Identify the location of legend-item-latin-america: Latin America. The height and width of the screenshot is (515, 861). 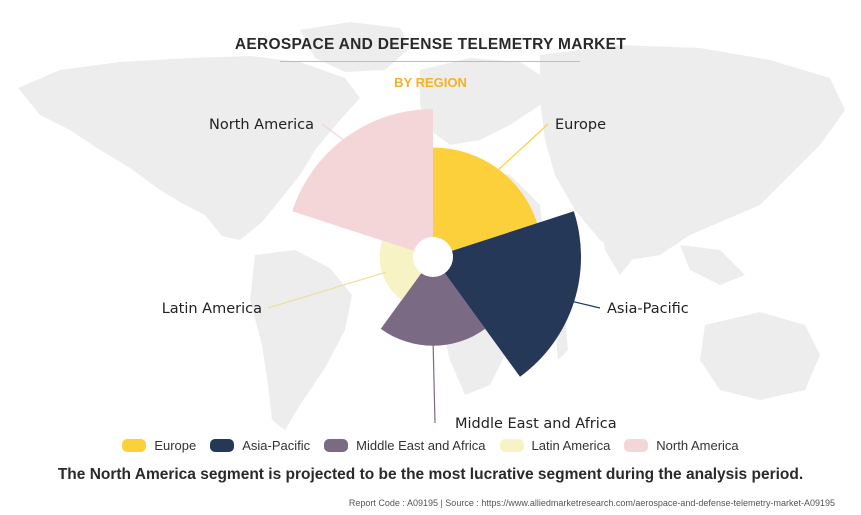
(555, 445).